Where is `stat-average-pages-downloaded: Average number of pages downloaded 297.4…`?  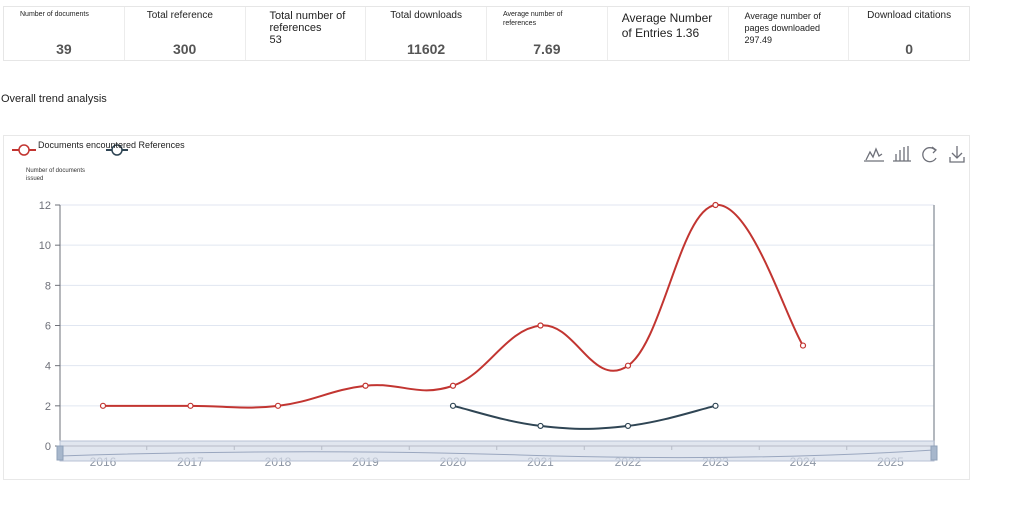
stat-average-pages-downloaded: Average number of pages downloaded 297.4… is located at coordinates (789, 33).